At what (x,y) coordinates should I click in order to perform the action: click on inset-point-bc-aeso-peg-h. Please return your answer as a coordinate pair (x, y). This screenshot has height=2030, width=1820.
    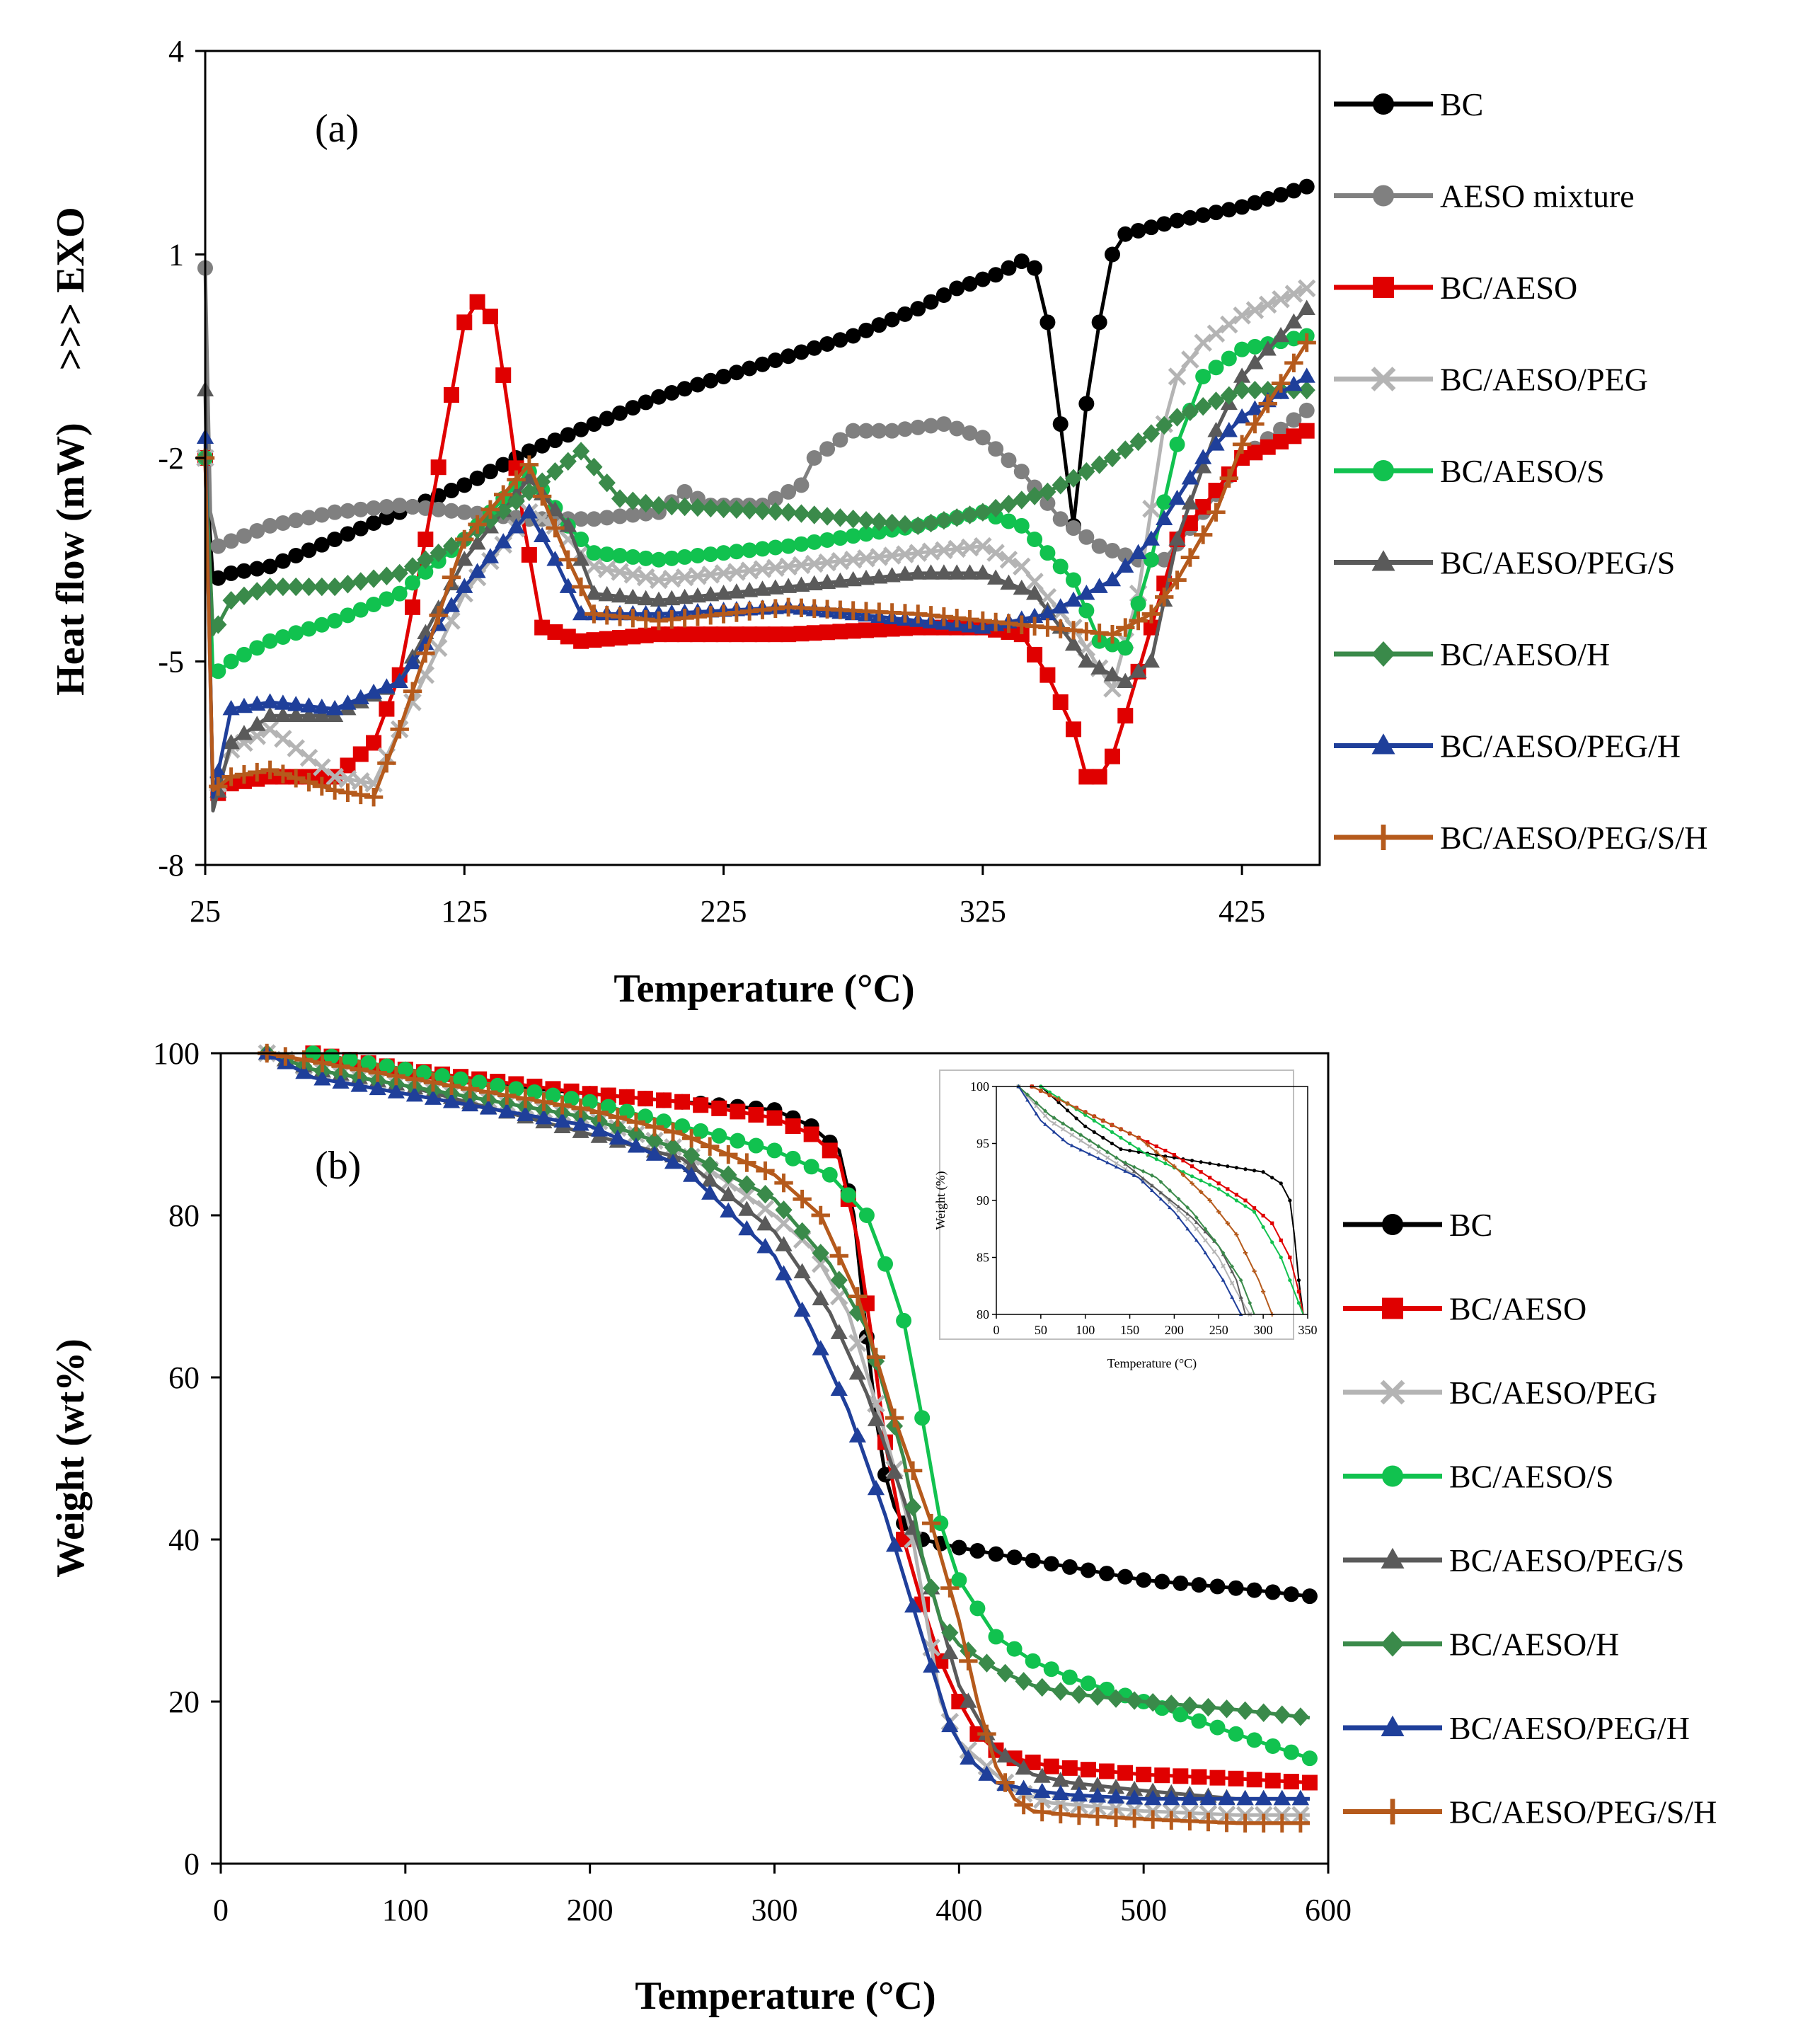
    Looking at the image, I should click on (1134, 1175).